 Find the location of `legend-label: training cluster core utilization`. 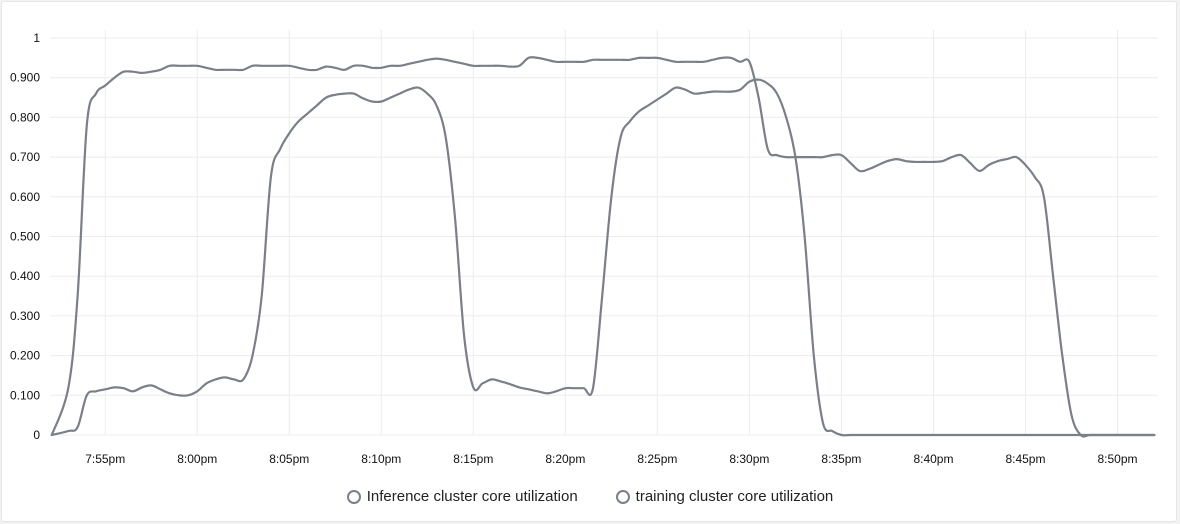

legend-label: training cluster core utilization is located at coordinates (734, 496).